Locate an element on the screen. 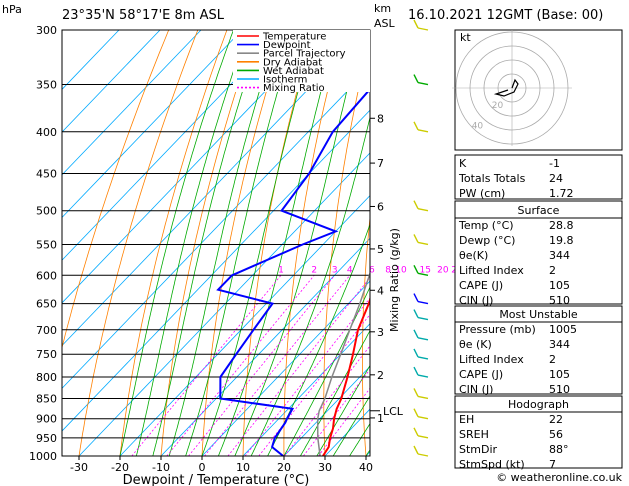  surface-value: 344 is located at coordinates (559, 255).